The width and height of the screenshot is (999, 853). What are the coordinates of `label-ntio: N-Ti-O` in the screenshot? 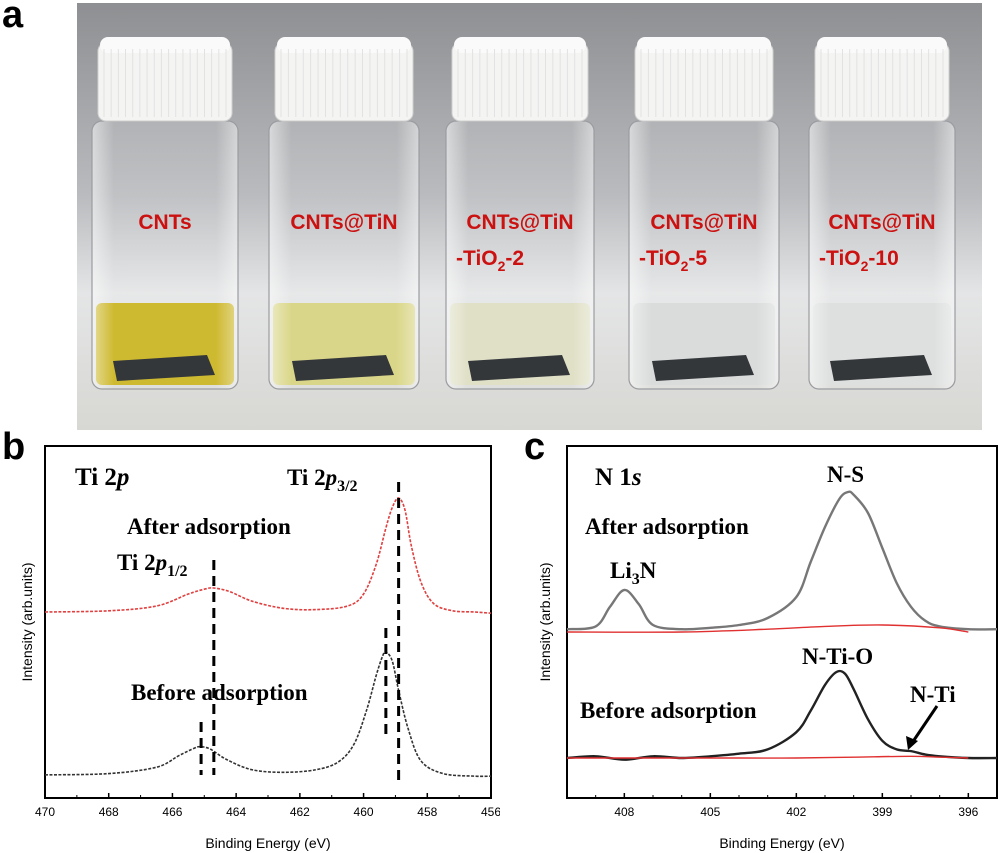 It's located at (837, 656).